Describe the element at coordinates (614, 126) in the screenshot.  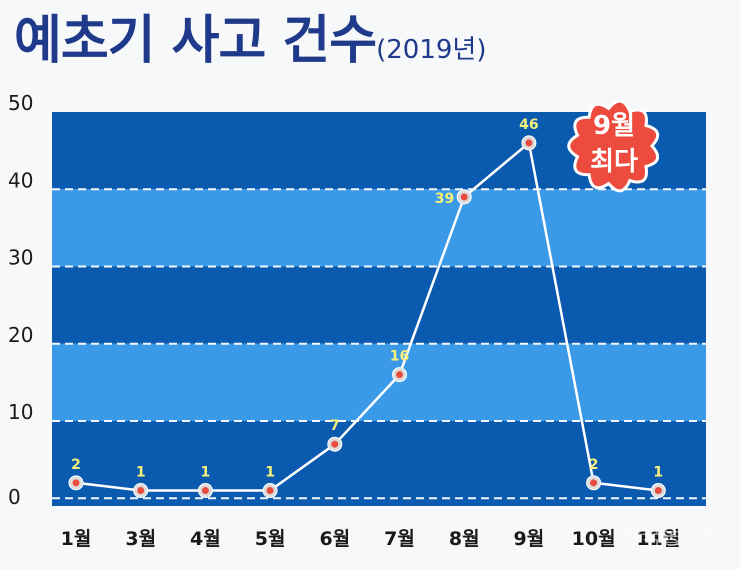
I see `badge-line1: 9월` at that location.